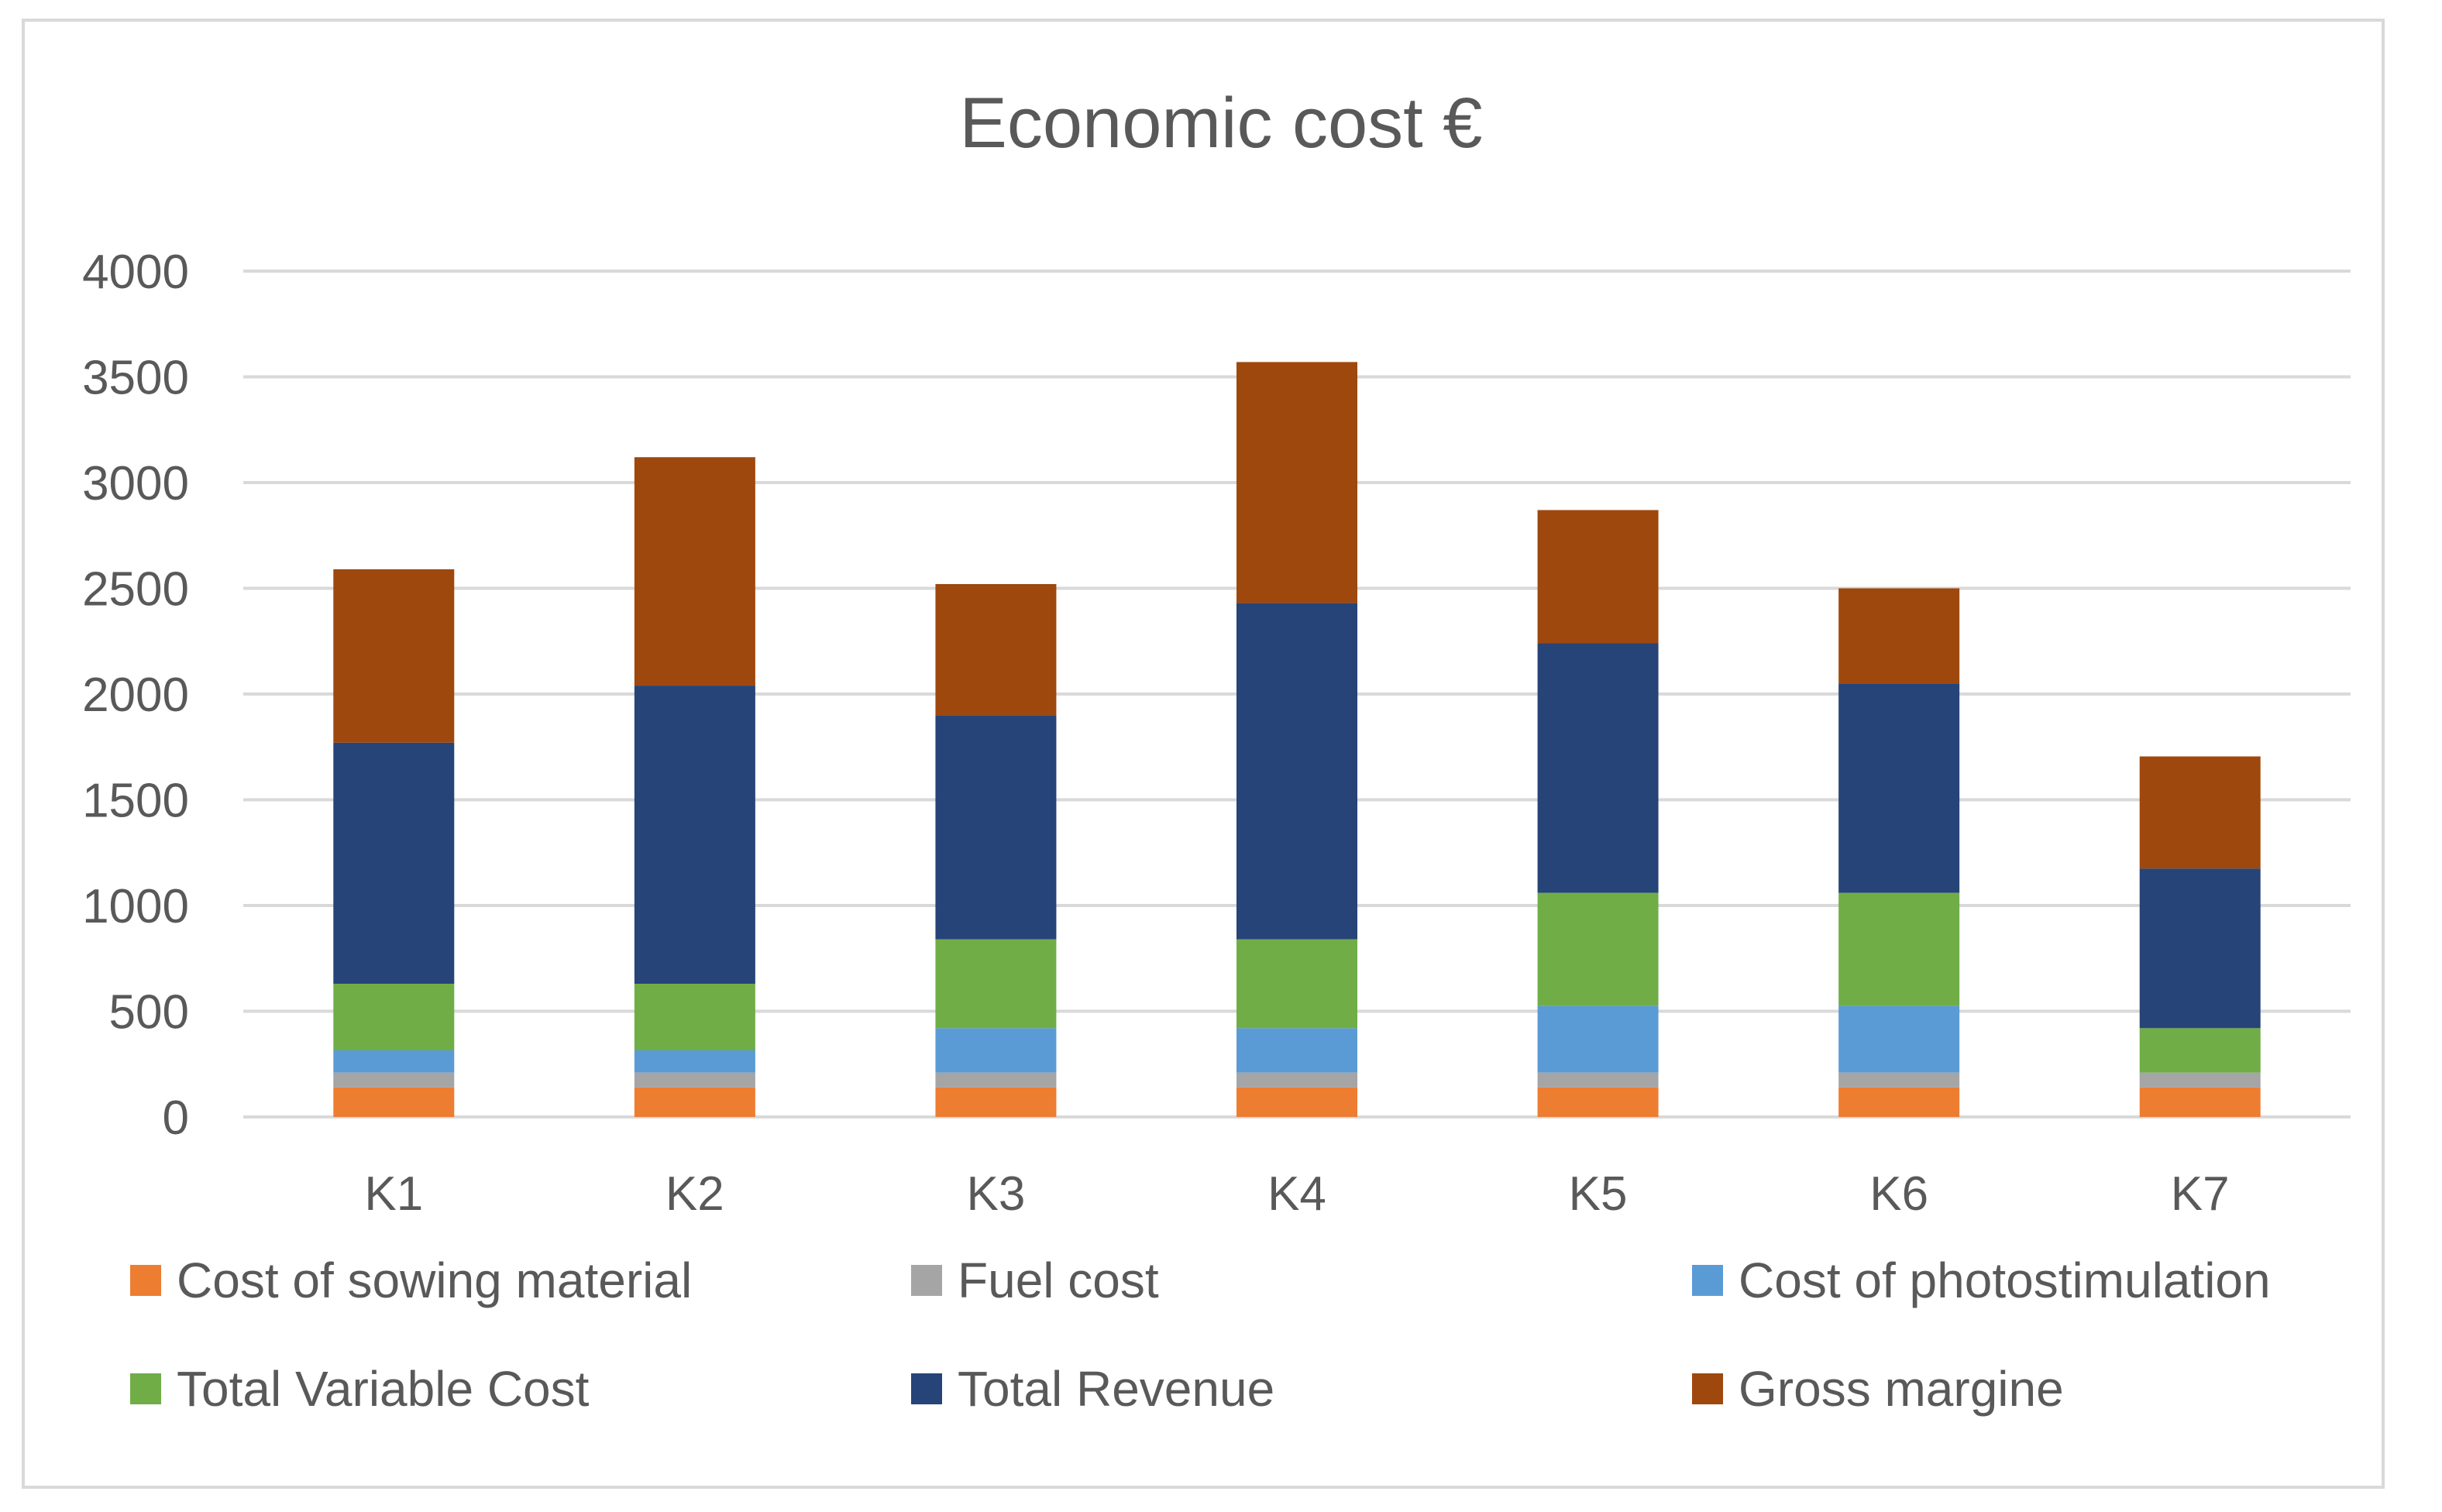 This screenshot has height=1512, width=2442. Describe the element at coordinates (393, 1194) in the screenshot. I see `x-tick-label: K1` at that location.